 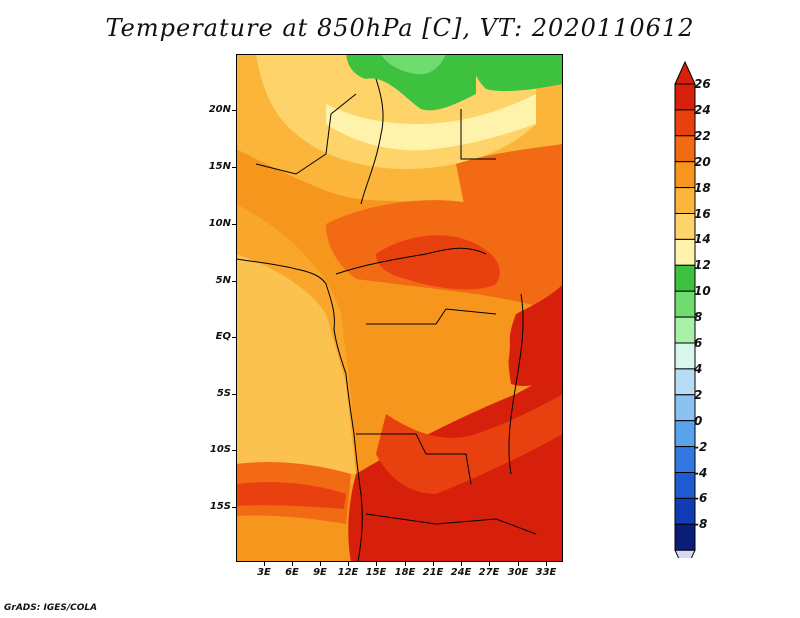 I want to click on lon-label: 33E, so click(x=546, y=572).